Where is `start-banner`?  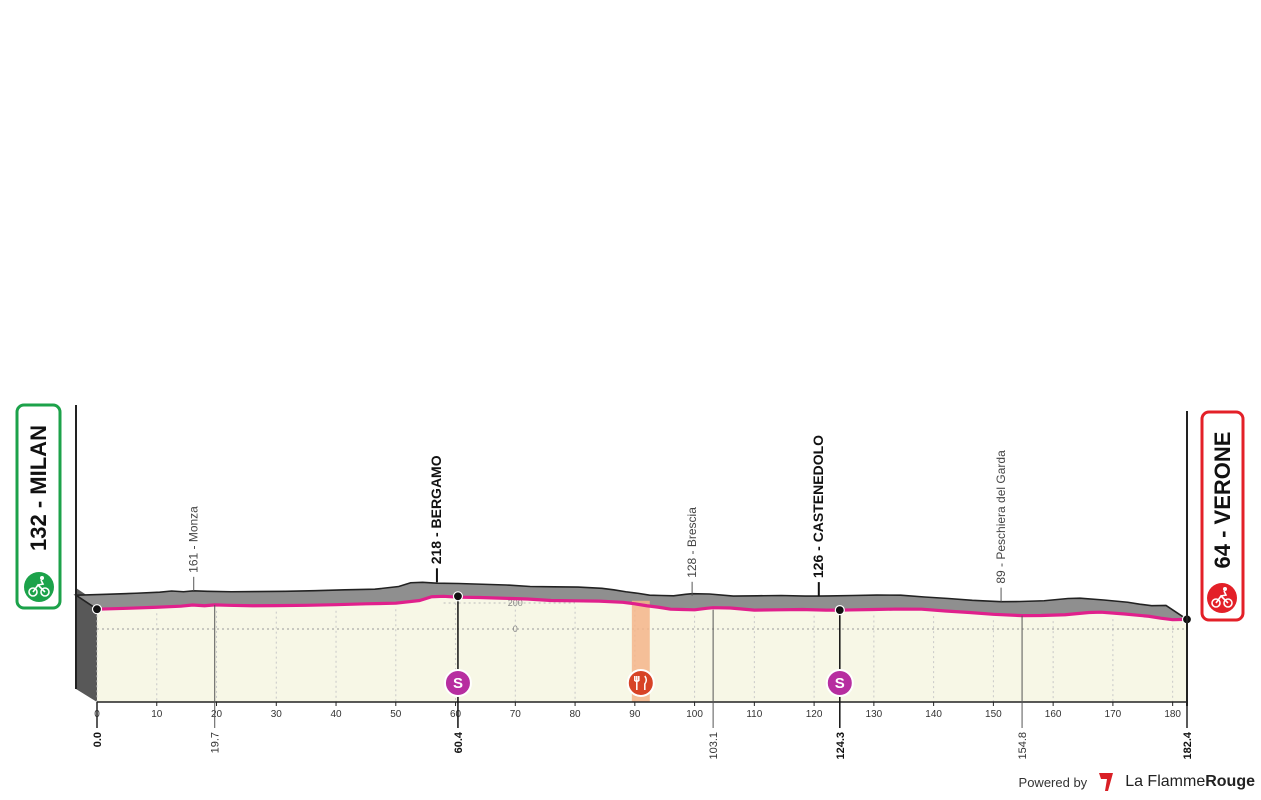
start-banner is located at coordinates (38, 506).